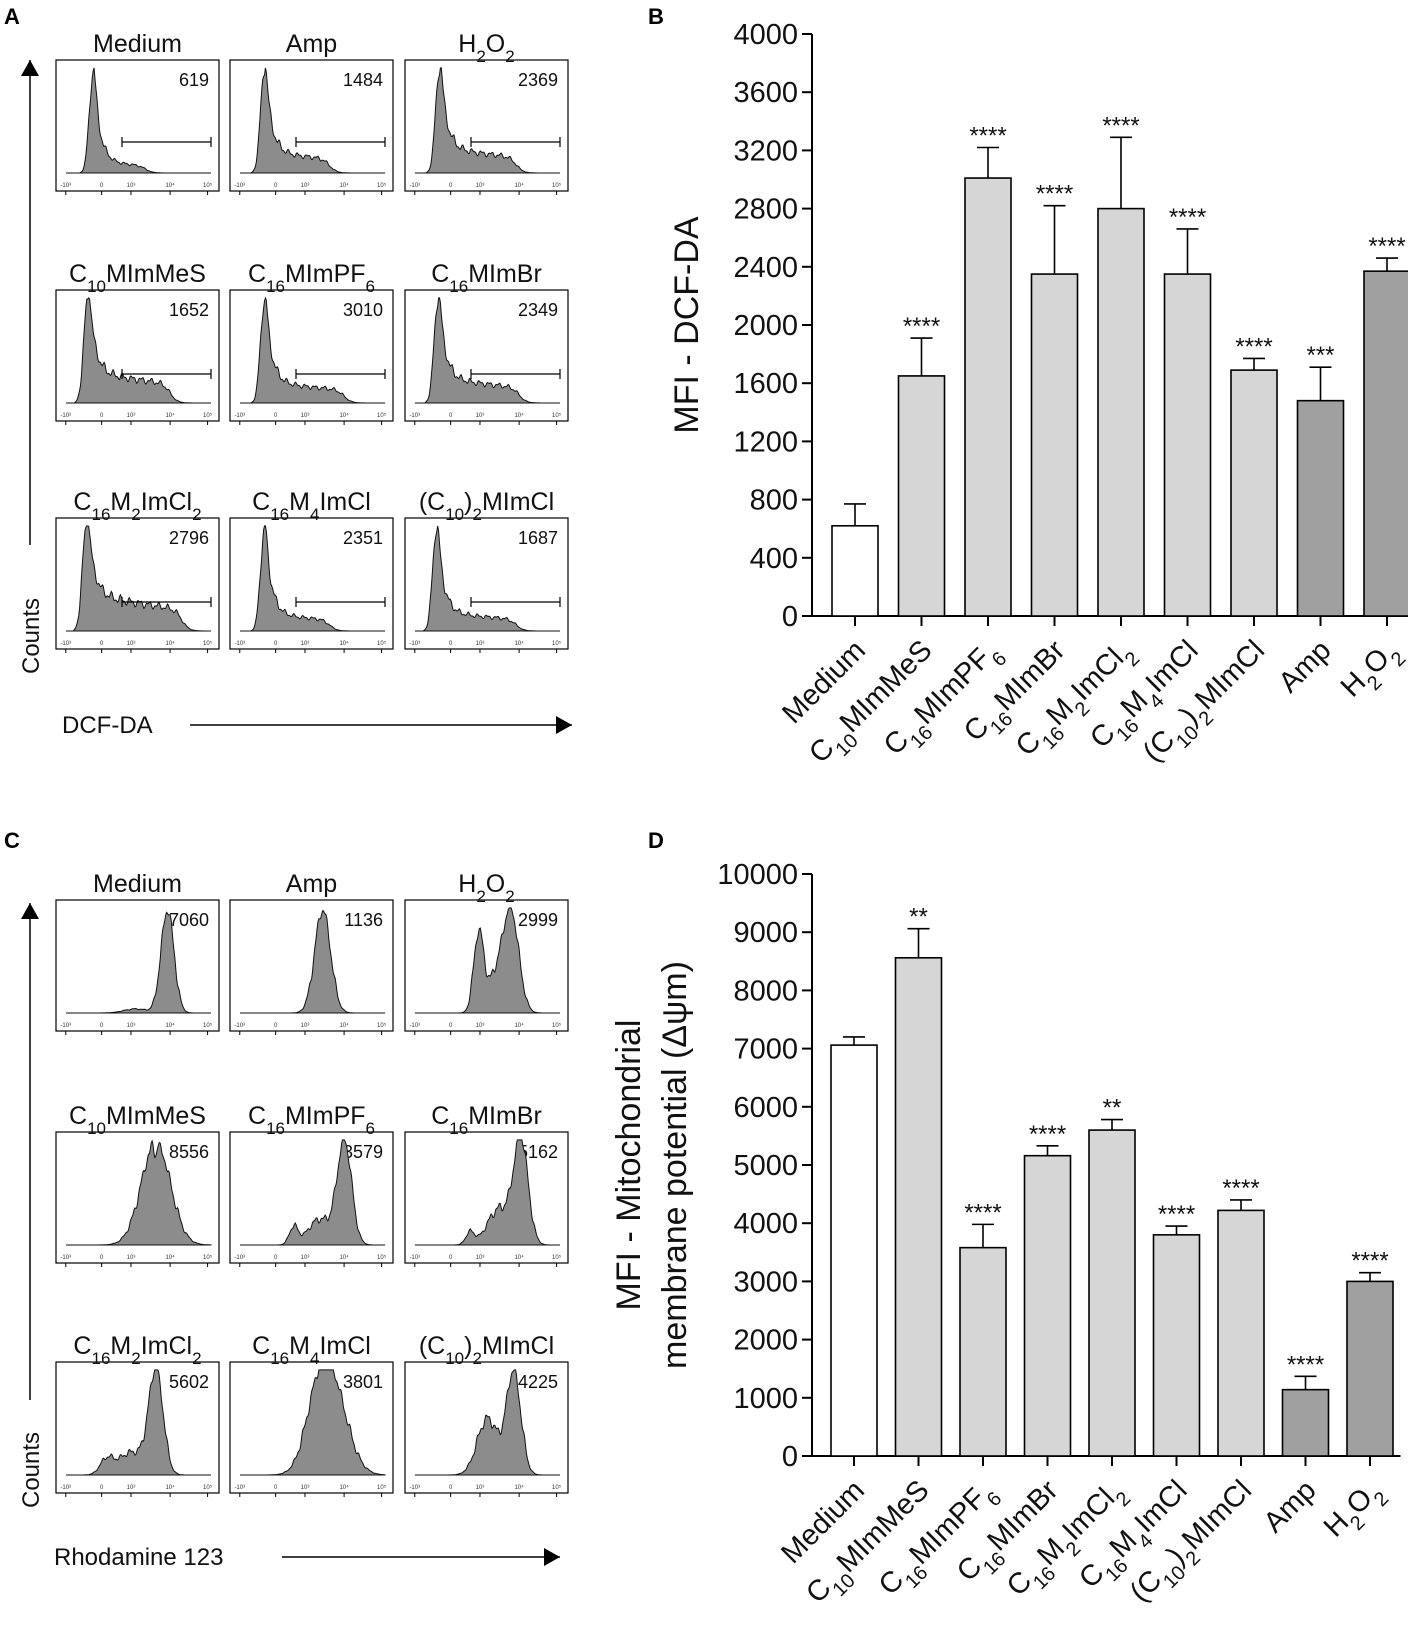 The image size is (1408, 1639). I want to click on y-tick-label-6000: 6000, so click(765, 1108).